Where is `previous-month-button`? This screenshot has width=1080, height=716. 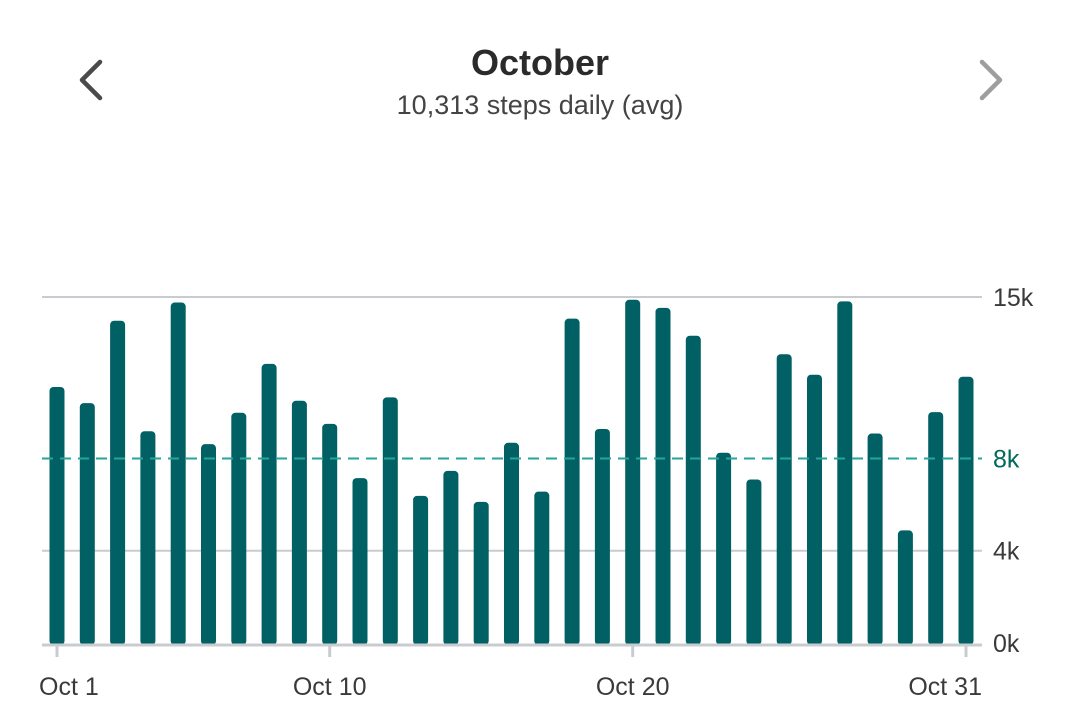
previous-month-button is located at coordinates (90, 80).